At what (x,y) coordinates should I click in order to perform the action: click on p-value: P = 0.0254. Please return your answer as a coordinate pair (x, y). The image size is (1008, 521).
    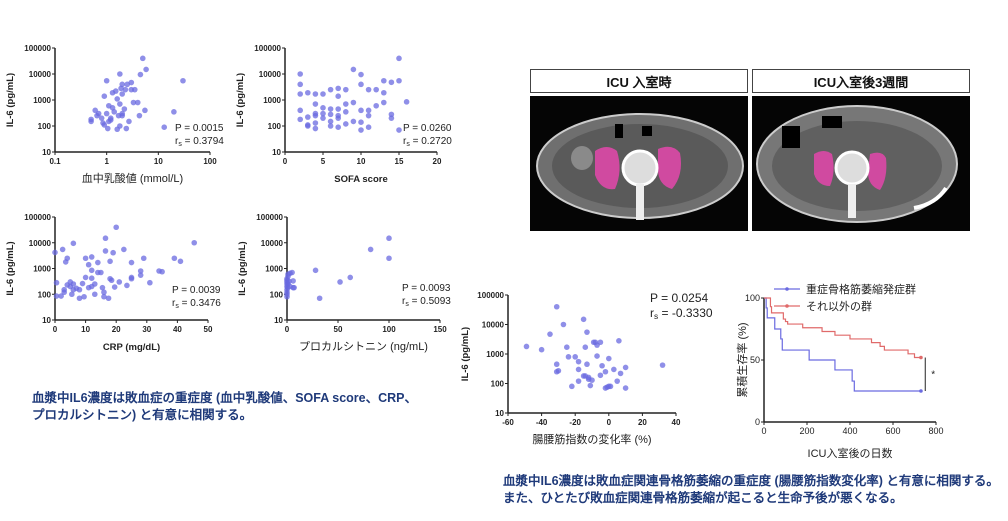
    Looking at the image, I should click on (679, 298).